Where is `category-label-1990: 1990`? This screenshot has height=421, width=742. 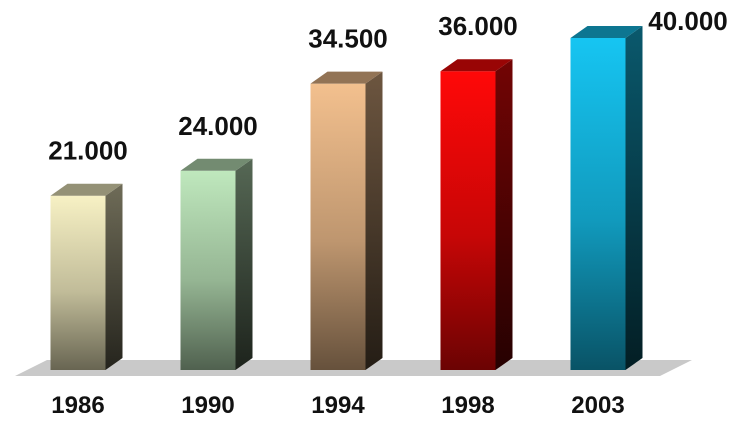 category-label-1990: 1990 is located at coordinates (207, 405).